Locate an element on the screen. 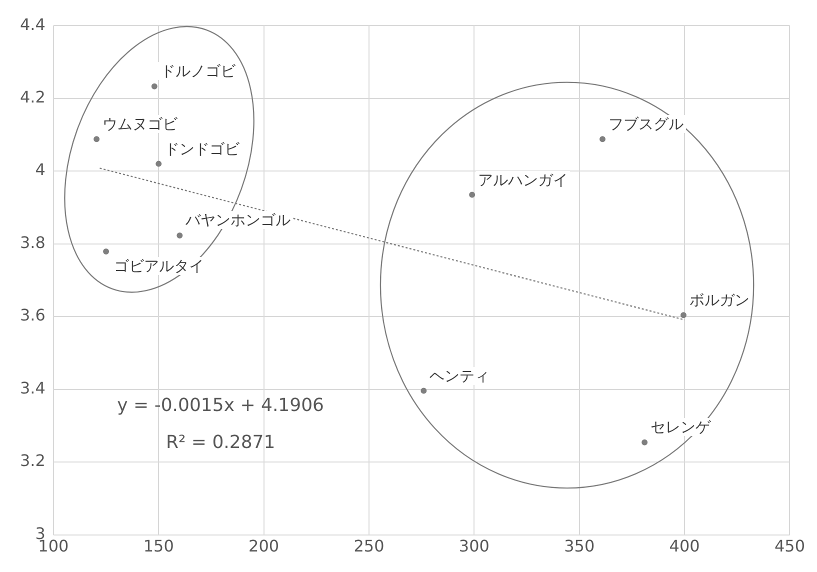 This screenshot has height=572, width=817. y-tick-label: 3.4 is located at coordinates (33, 388).